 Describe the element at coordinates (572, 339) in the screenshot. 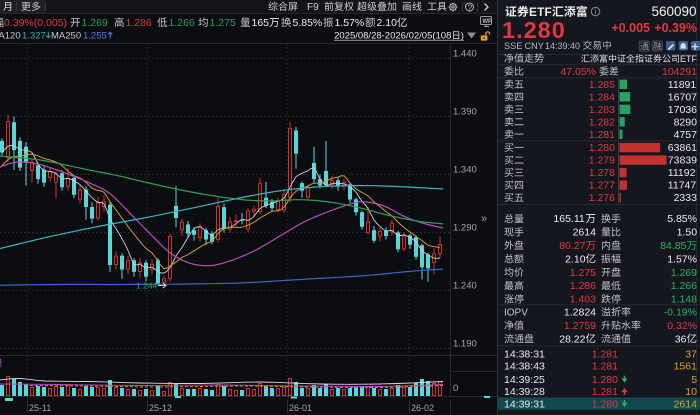

I see `svg-text: 28.22` at that location.